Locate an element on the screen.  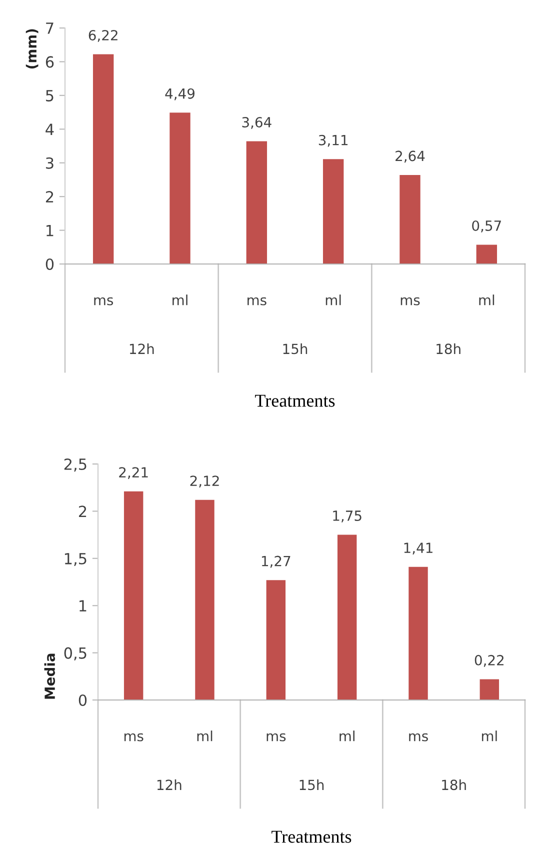
data-label: 1,41 is located at coordinates (418, 548).